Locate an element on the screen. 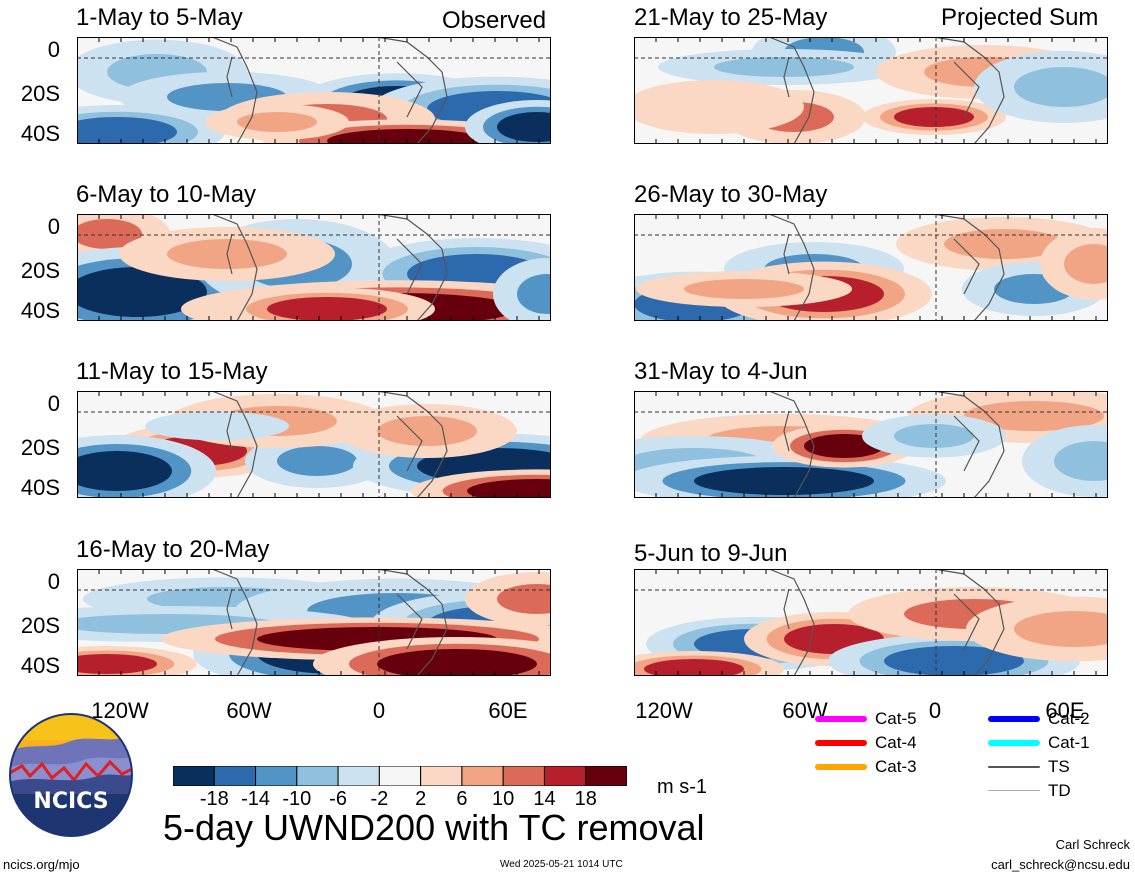  colorbar-tick-label: -6 is located at coordinates (338, 799).